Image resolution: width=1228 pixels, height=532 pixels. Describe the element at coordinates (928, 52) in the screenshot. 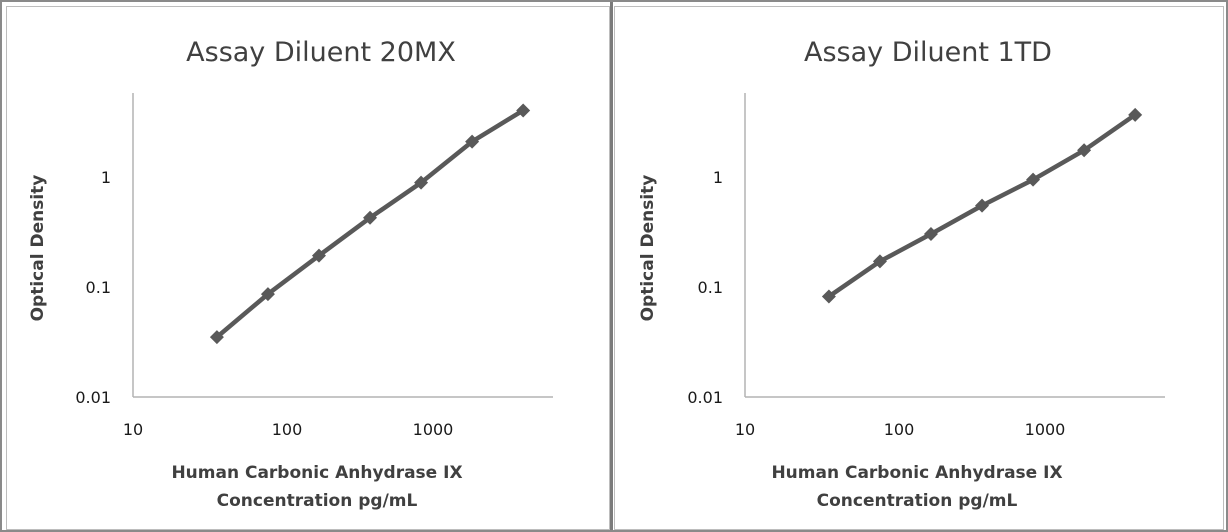

I see `chart-title: Assay Diluent 1TD` at that location.